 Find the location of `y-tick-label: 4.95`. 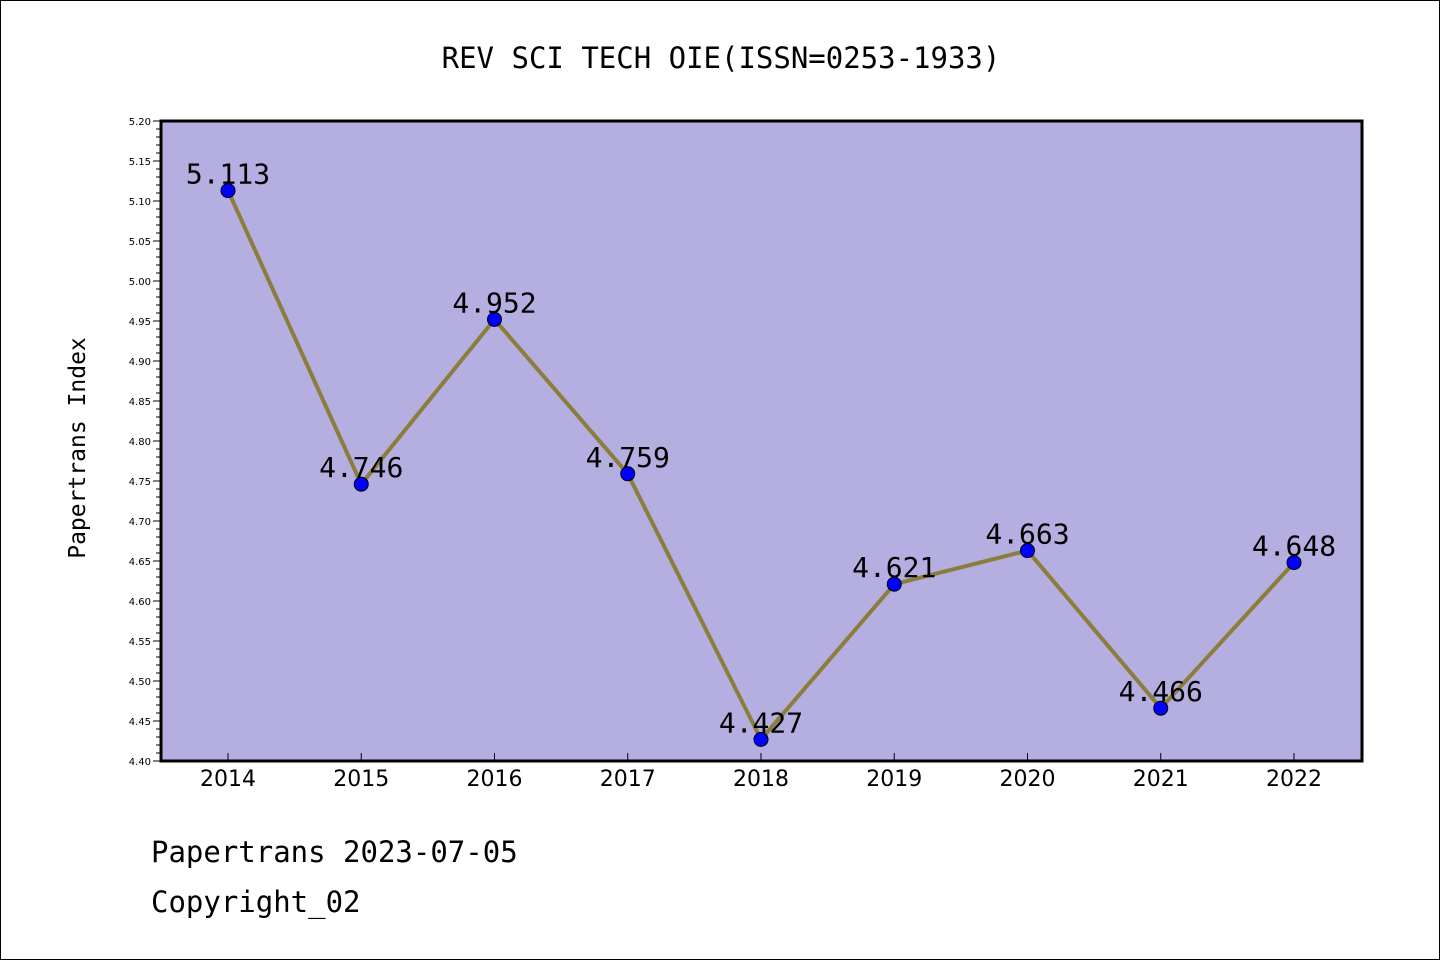

y-tick-label: 4.95 is located at coordinates (140, 322).